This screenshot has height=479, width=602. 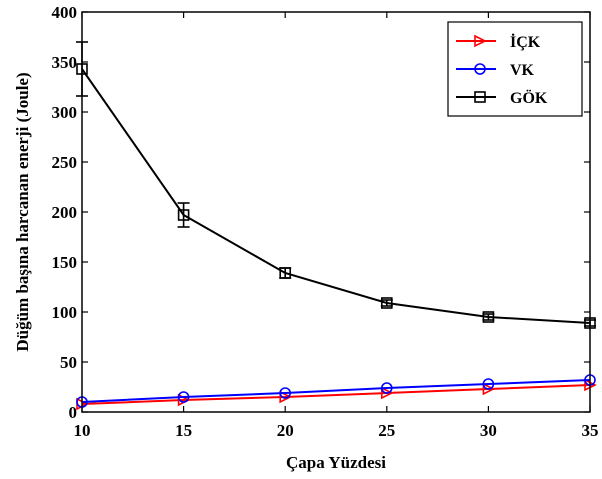 What do you see at coordinates (65, 212) in the screenshot?
I see `y-tick-label: 200` at bounding box center [65, 212].